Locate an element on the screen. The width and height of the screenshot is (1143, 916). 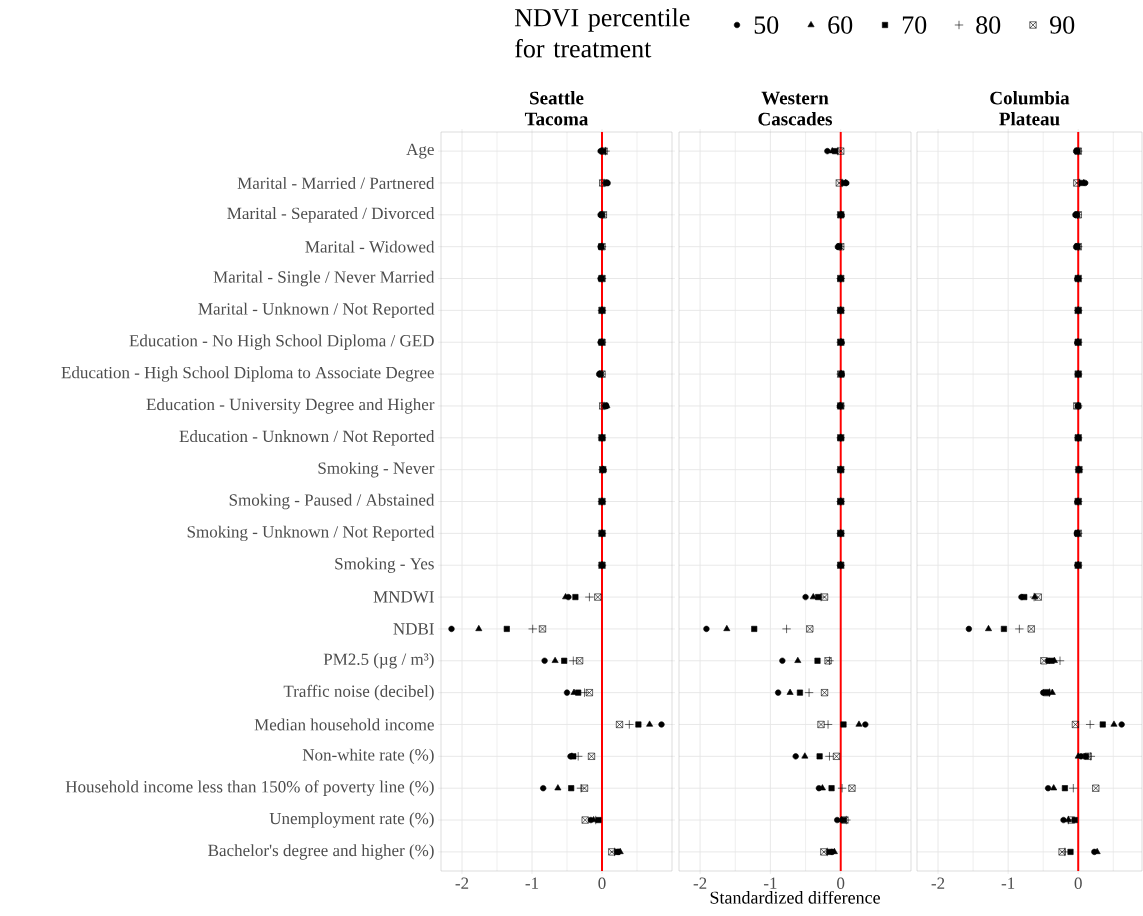
y-tick-label: Non-white rate (%) is located at coordinates (368, 756).